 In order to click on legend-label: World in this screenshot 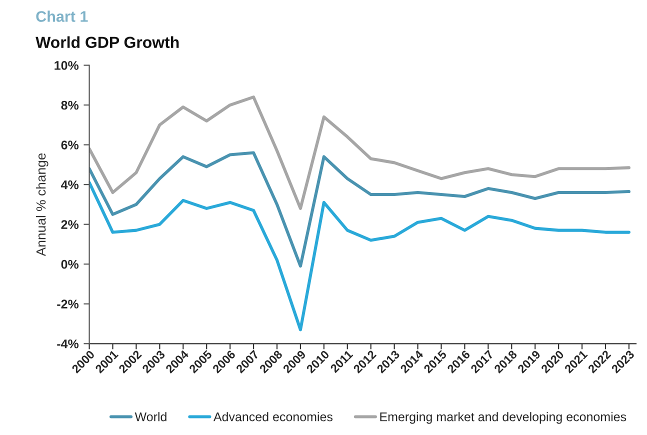, I will do `click(150, 417)`.